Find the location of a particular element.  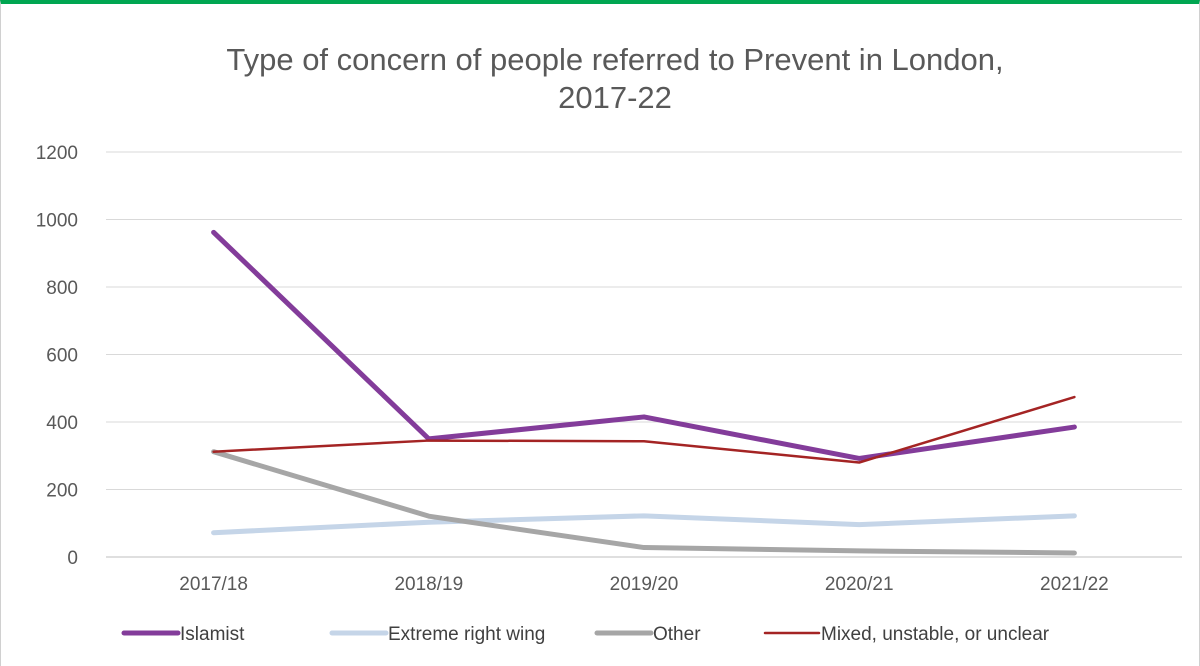

legend-item: Extreme right wing is located at coordinates (437, 634).